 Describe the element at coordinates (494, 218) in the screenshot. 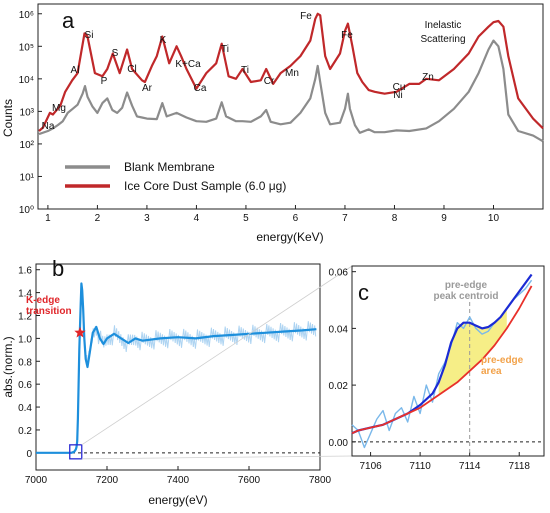

I see `panel-a-x-tick-label: 10` at that location.